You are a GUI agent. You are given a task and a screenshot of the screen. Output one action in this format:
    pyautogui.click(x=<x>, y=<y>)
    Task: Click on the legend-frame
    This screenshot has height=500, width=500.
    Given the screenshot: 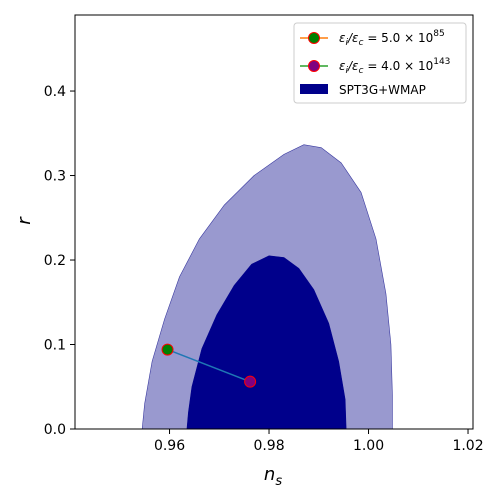 What is the action you would take?
    pyautogui.click(x=380, y=63)
    